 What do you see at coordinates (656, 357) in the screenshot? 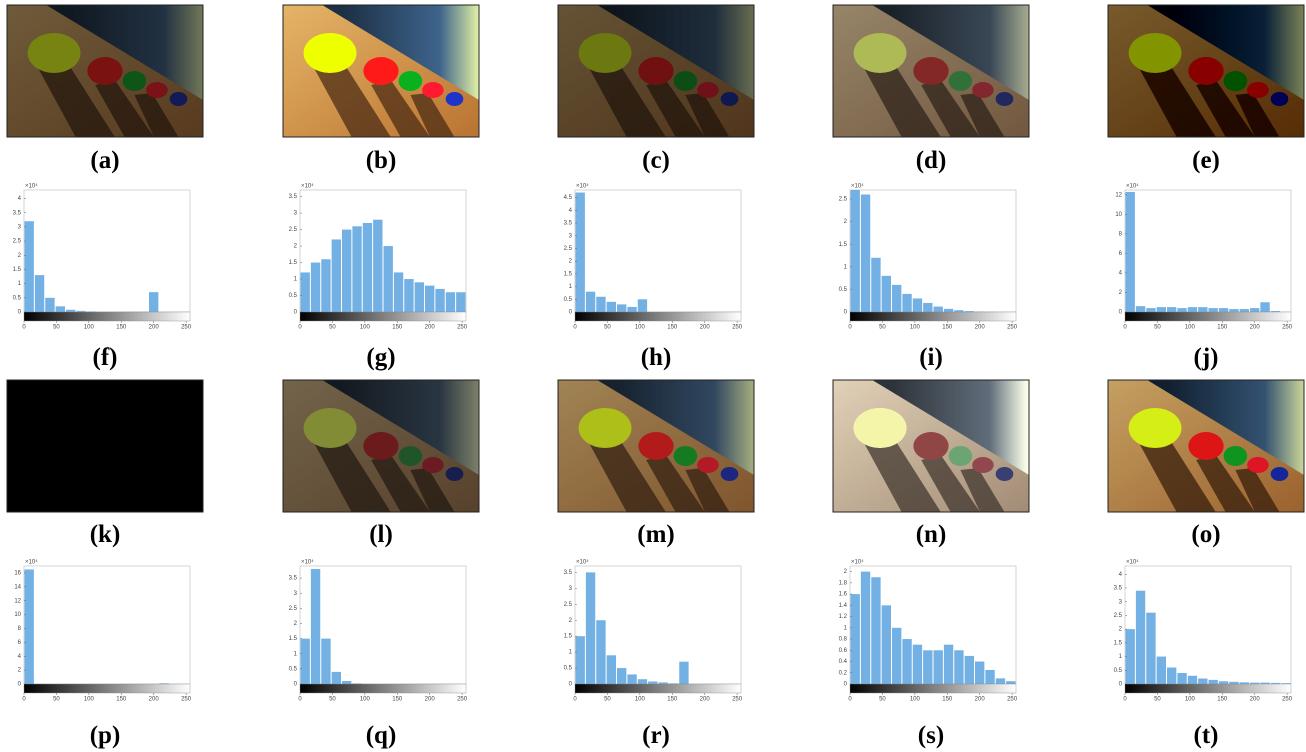
I see `caption: (h)` at bounding box center [656, 357].